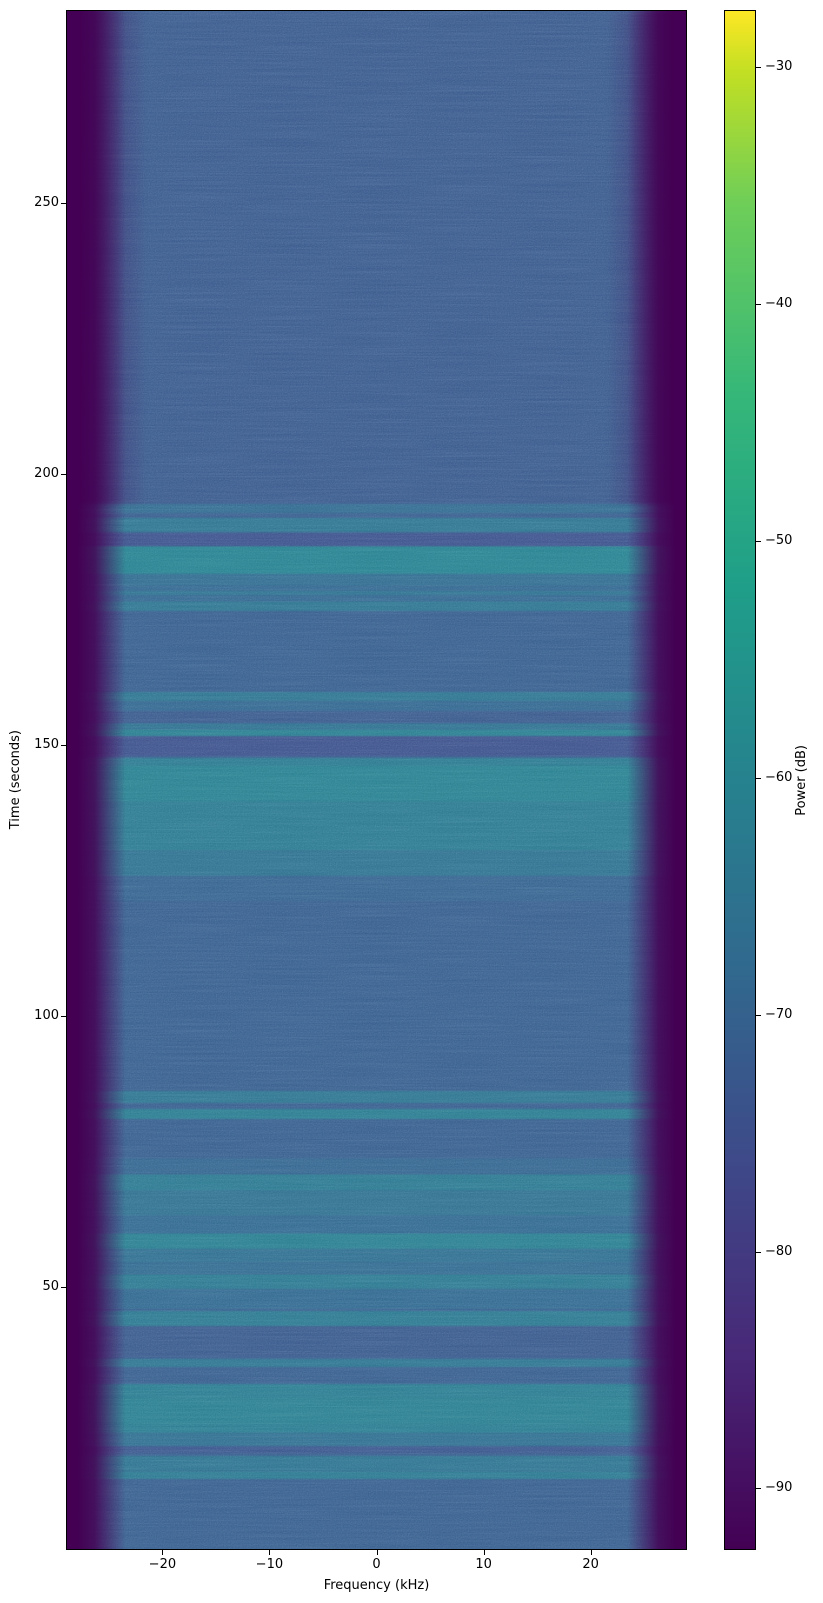  What do you see at coordinates (376, 1564) in the screenshot?
I see `x-tick-label: 0` at bounding box center [376, 1564].